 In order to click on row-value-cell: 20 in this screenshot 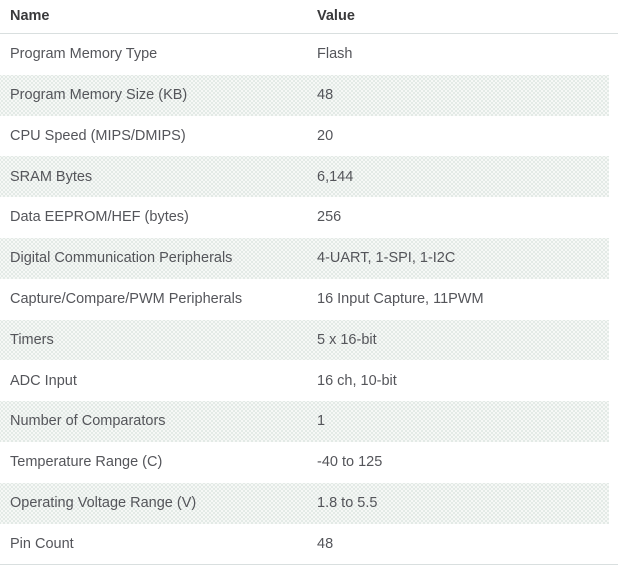, I will do `click(325, 136)`.